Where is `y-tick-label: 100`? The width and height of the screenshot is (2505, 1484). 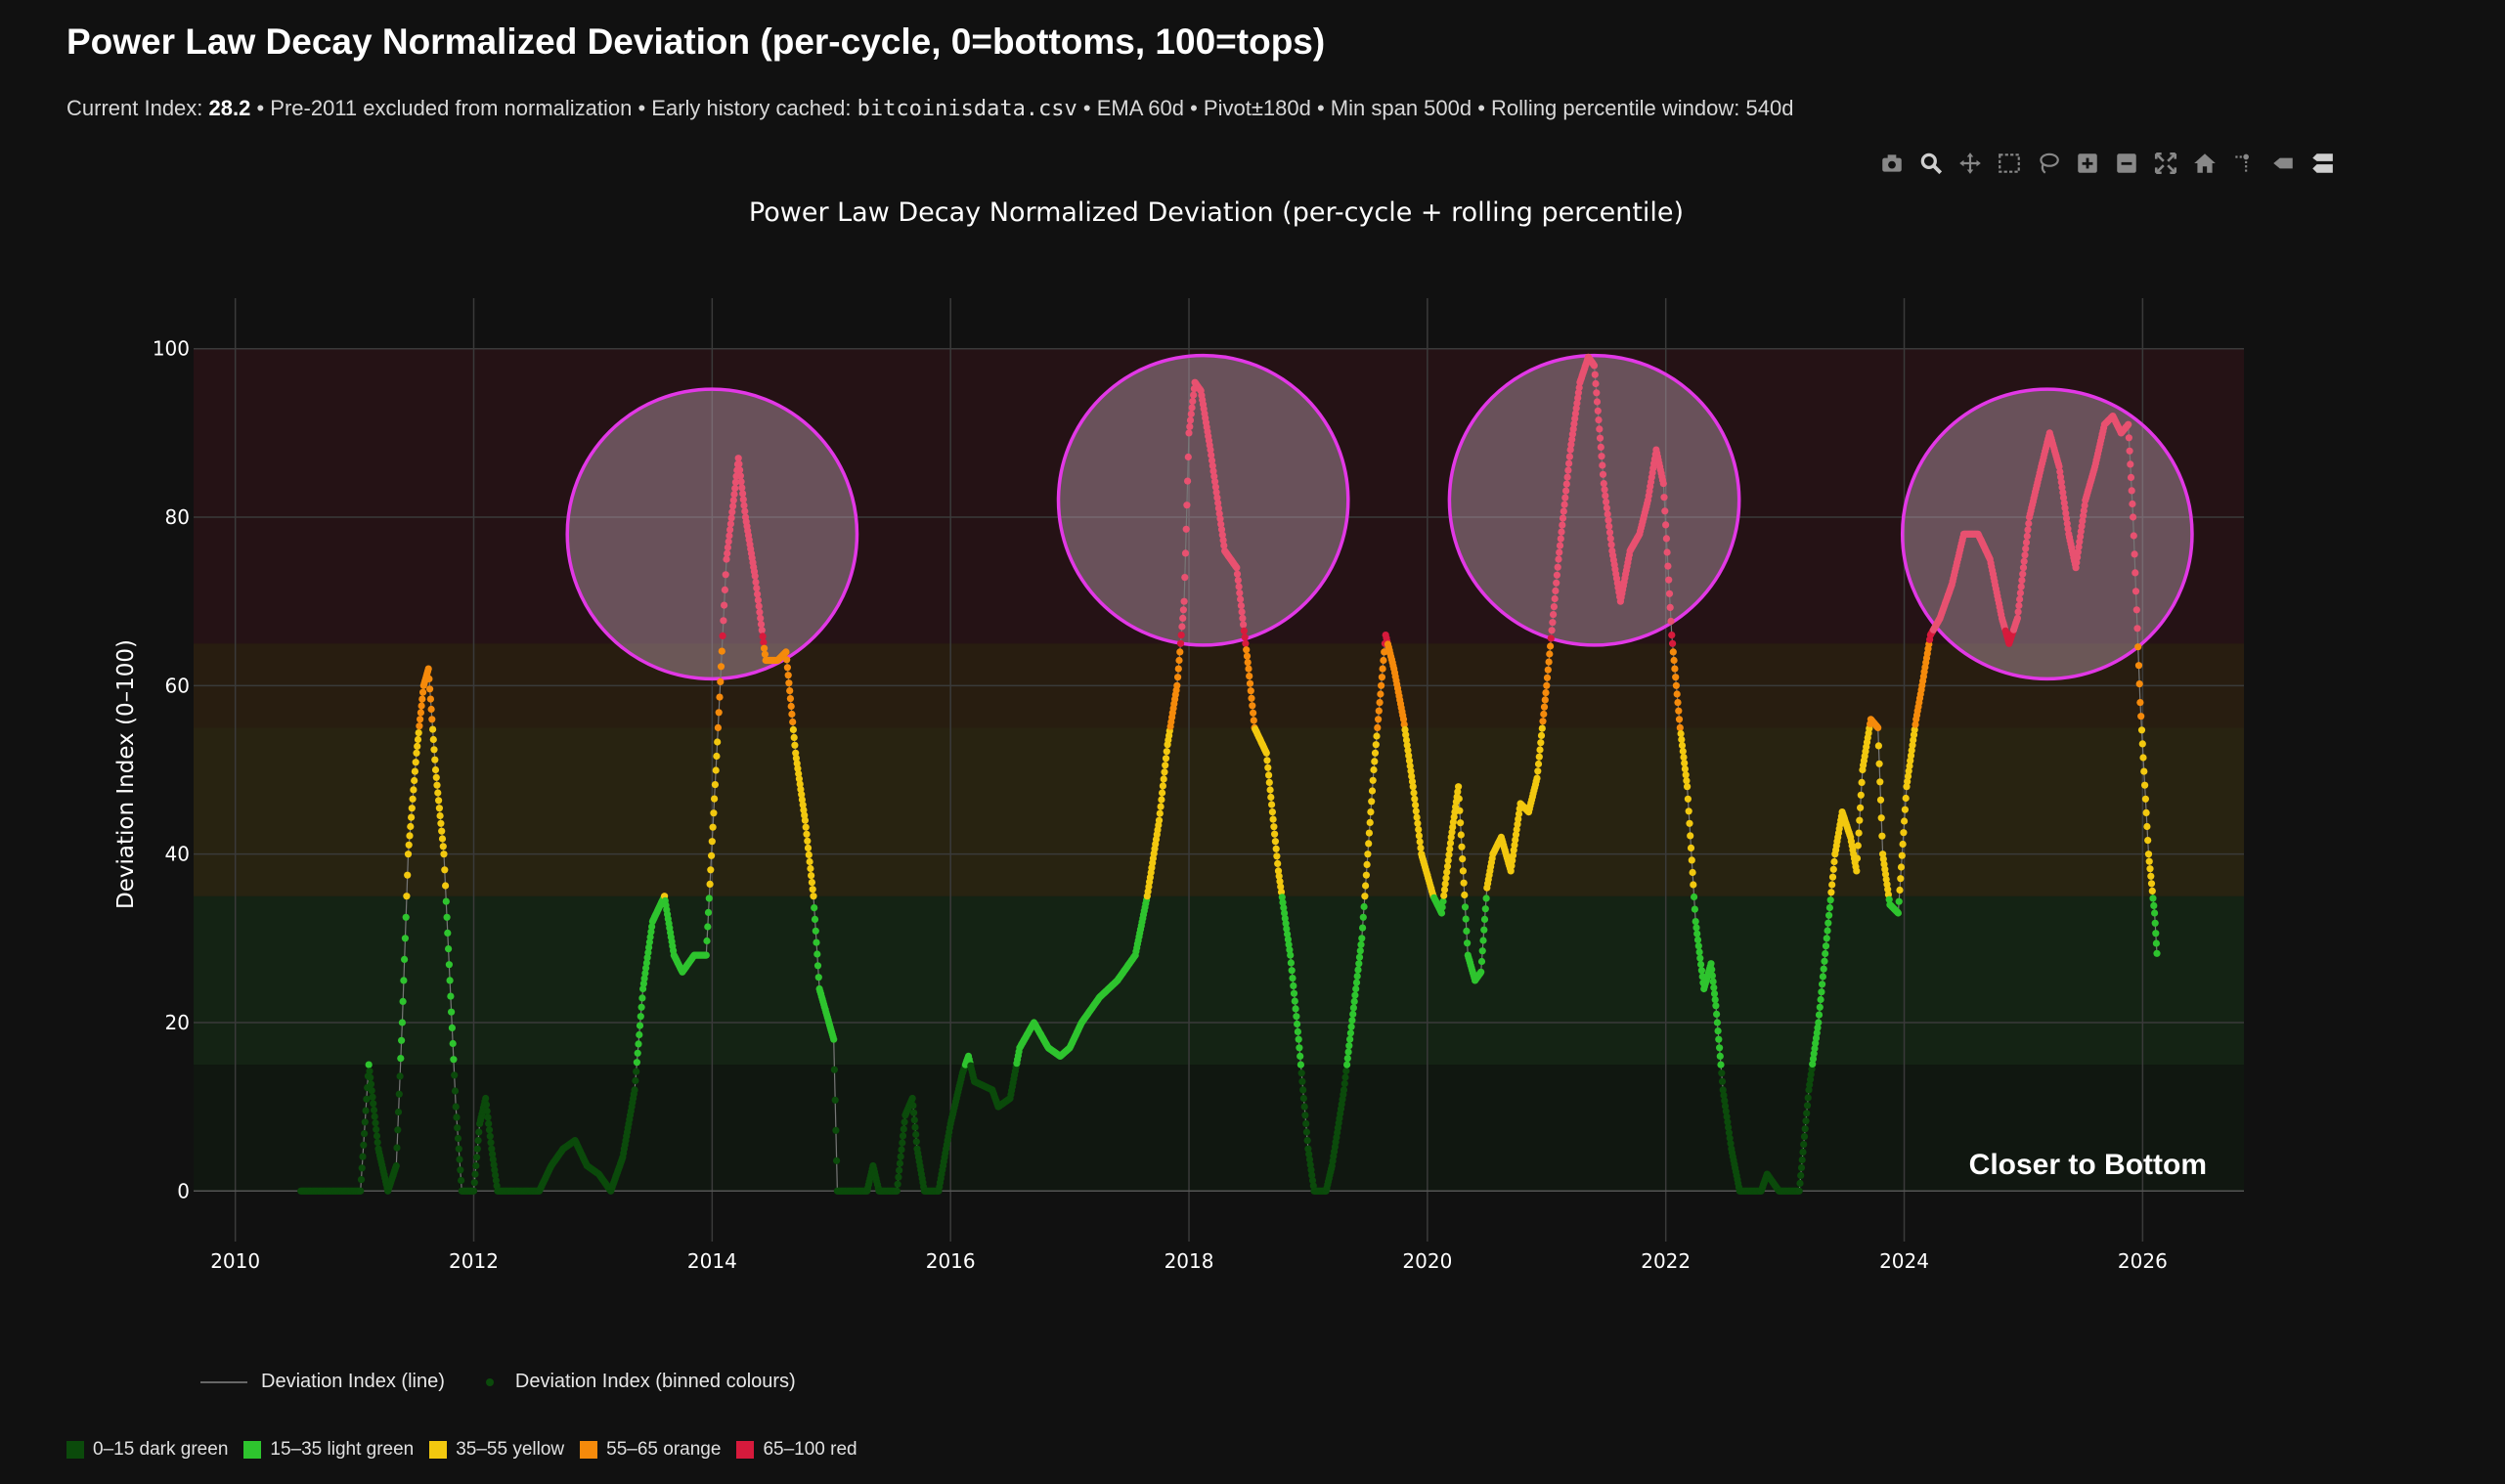
y-tick-label: 100 is located at coordinates (171, 349).